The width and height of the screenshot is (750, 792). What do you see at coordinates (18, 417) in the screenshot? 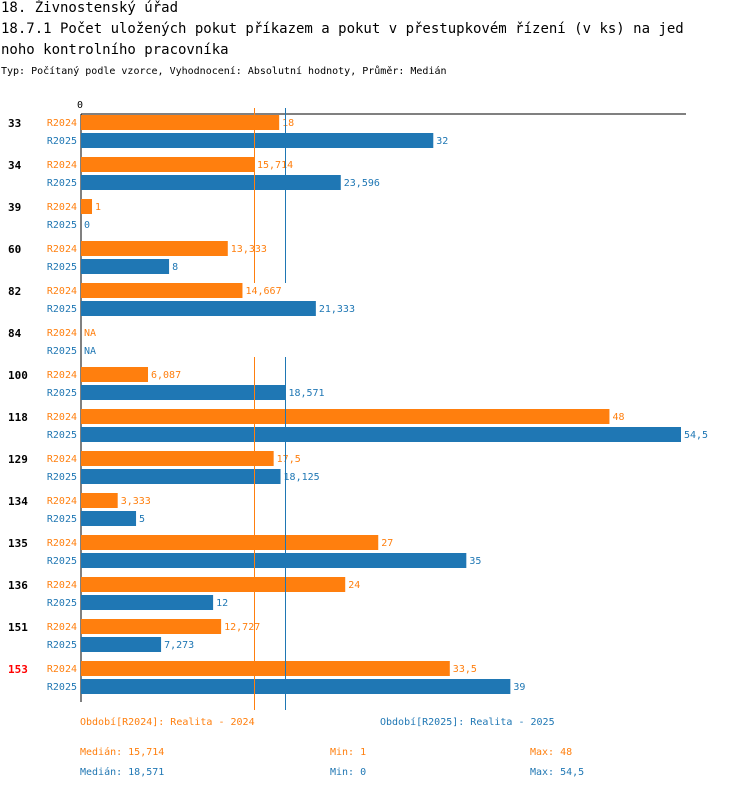
I see `category-label: 118` at bounding box center [18, 417].